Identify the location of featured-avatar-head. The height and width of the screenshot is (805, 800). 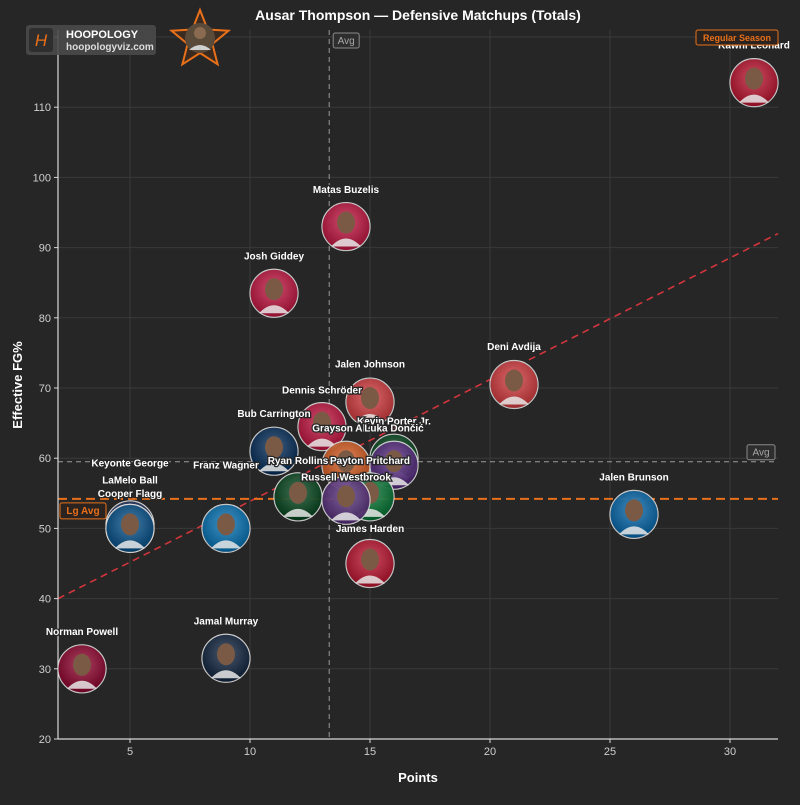
(200, 33).